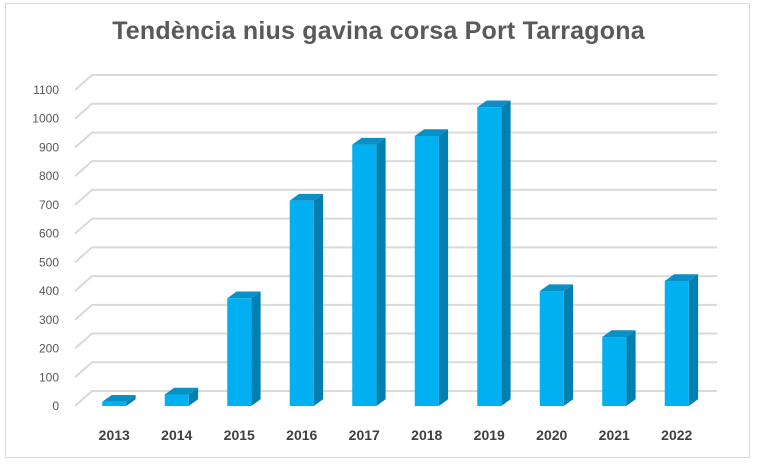 The image size is (757, 464). Describe the element at coordinates (45, 119) in the screenshot. I see `y-tick-label: 1000` at that location.